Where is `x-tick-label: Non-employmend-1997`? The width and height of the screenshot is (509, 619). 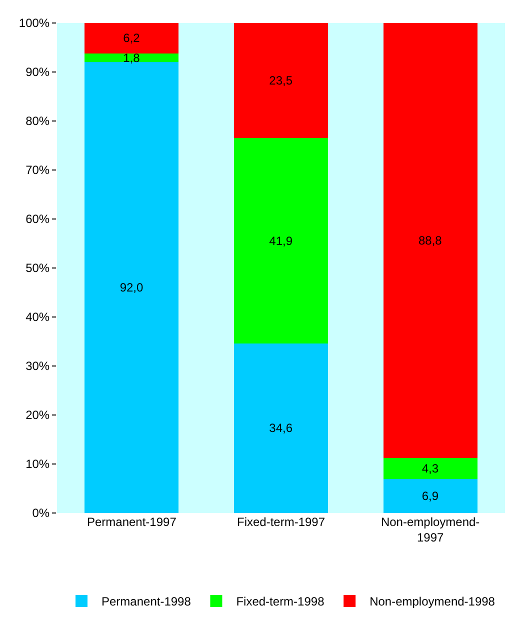
x-tick-label: Non-employmend-1997 is located at coordinates (430, 530).